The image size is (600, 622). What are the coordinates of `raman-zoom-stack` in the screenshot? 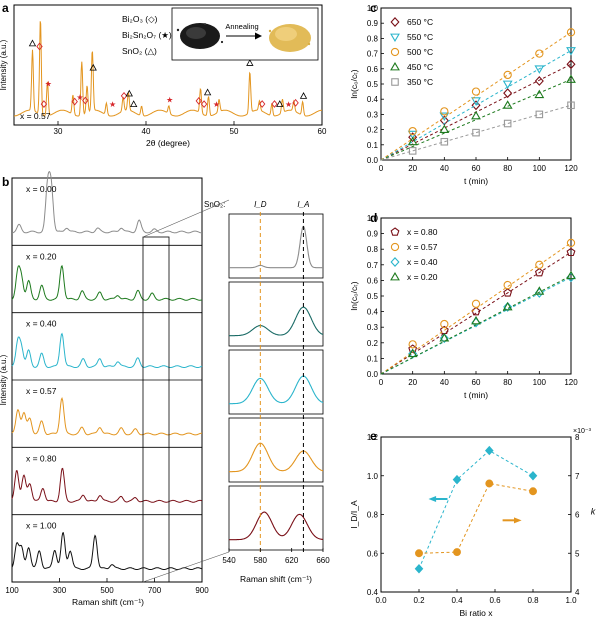 It's located at (276, 382).